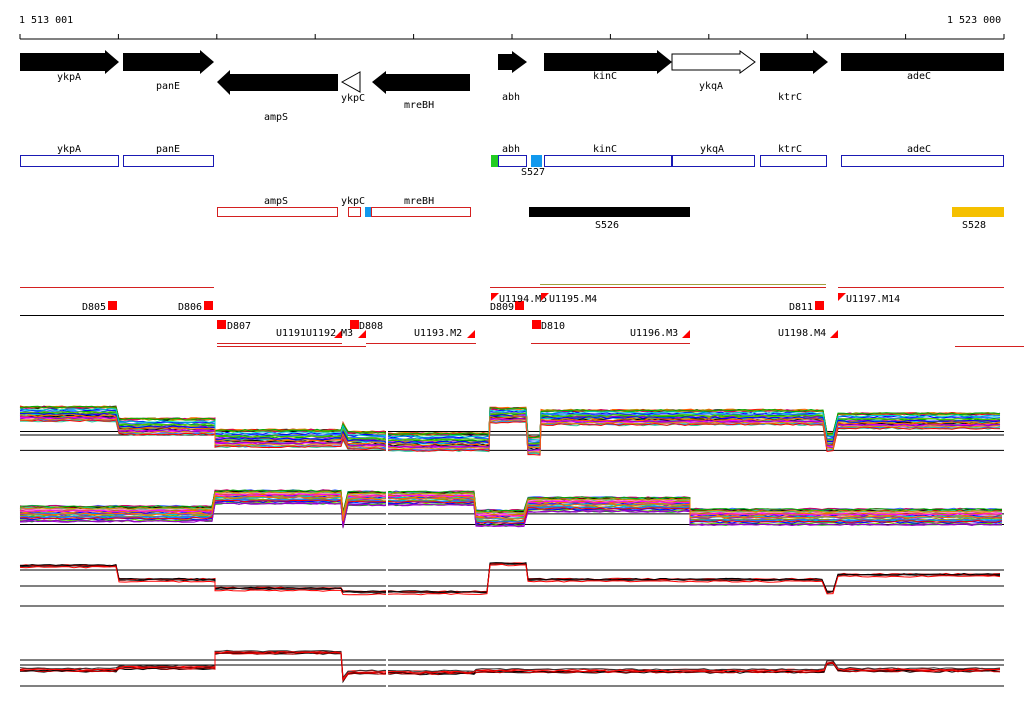  Describe the element at coordinates (712, 149) in the screenshot. I see `box-label-ykqA: ykqA` at that location.